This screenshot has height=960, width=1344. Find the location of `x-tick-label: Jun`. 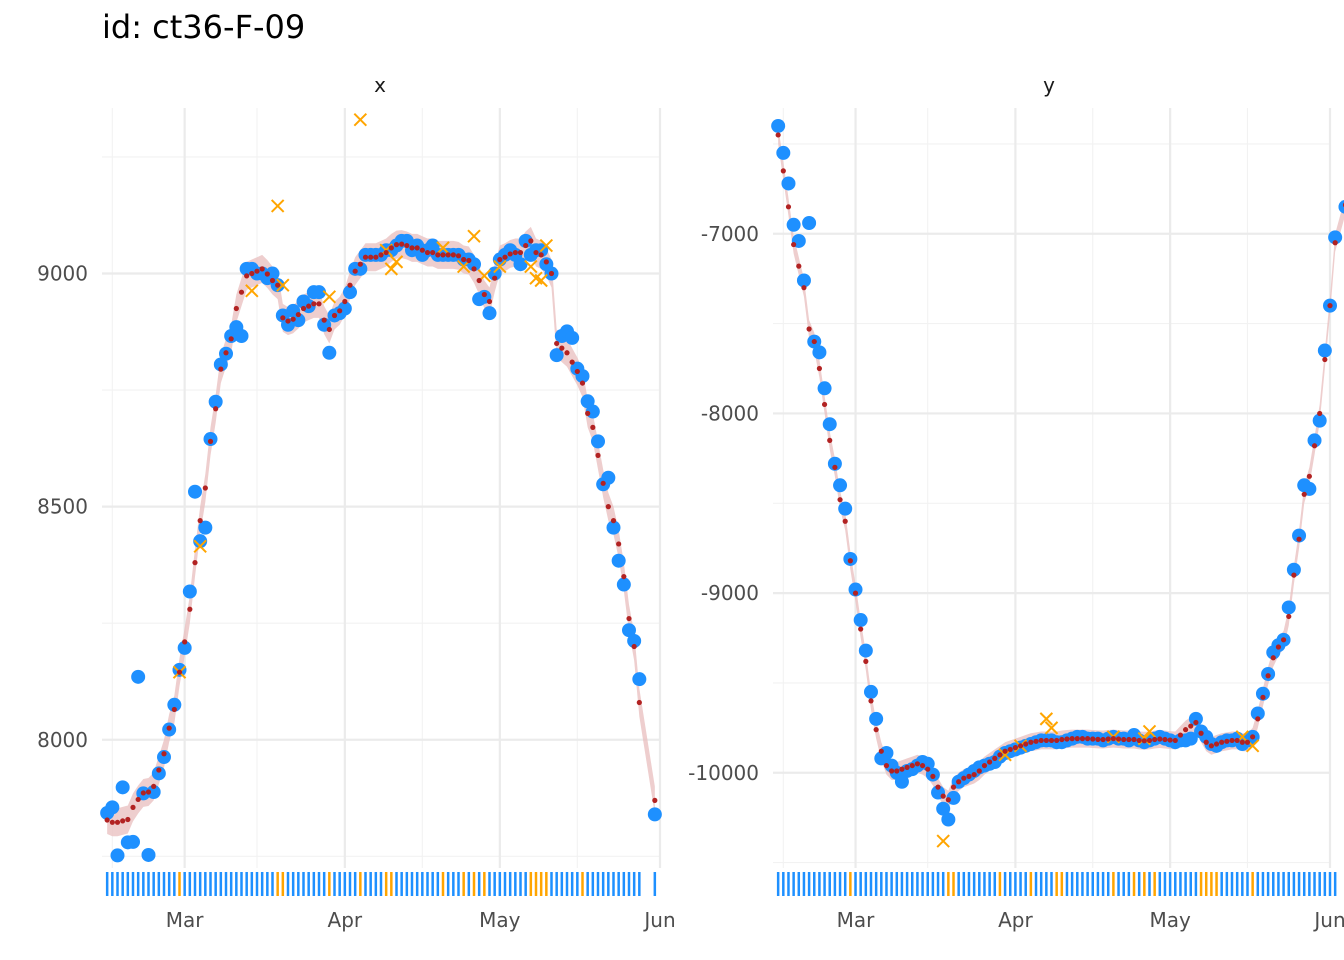

x-tick-label: Jun is located at coordinates (658, 920).